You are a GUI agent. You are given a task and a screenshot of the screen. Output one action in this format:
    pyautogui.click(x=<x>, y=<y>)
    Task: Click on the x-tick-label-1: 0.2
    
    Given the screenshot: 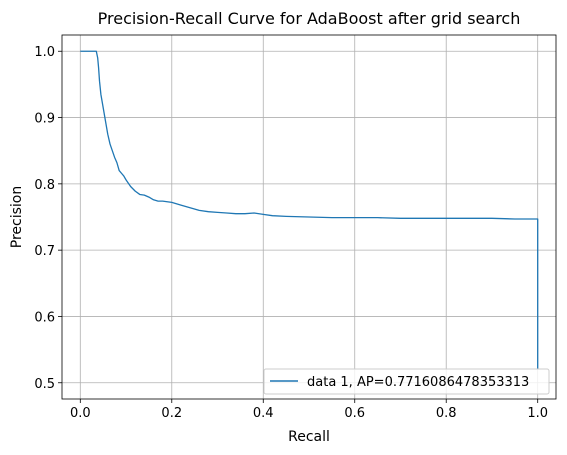 What is the action you would take?
    pyautogui.click(x=171, y=413)
    